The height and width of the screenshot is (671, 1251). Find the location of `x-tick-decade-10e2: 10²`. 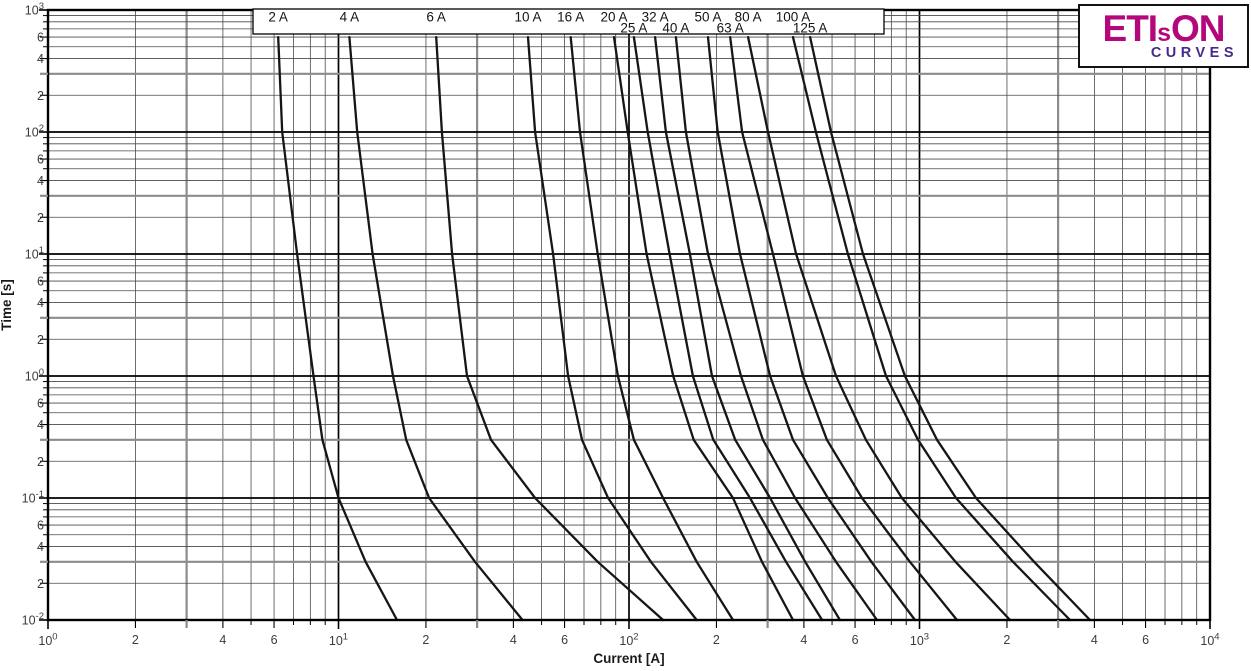

x-tick-decade-10e2: 10² is located at coordinates (628, 640).